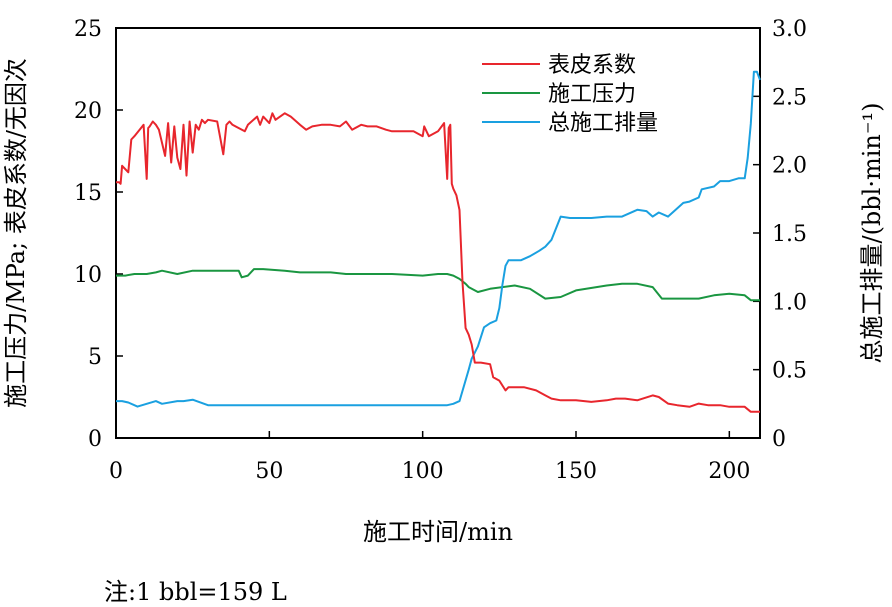 This screenshot has height=607, width=892. I want to click on y-left-tick-label: 10, so click(88, 275).